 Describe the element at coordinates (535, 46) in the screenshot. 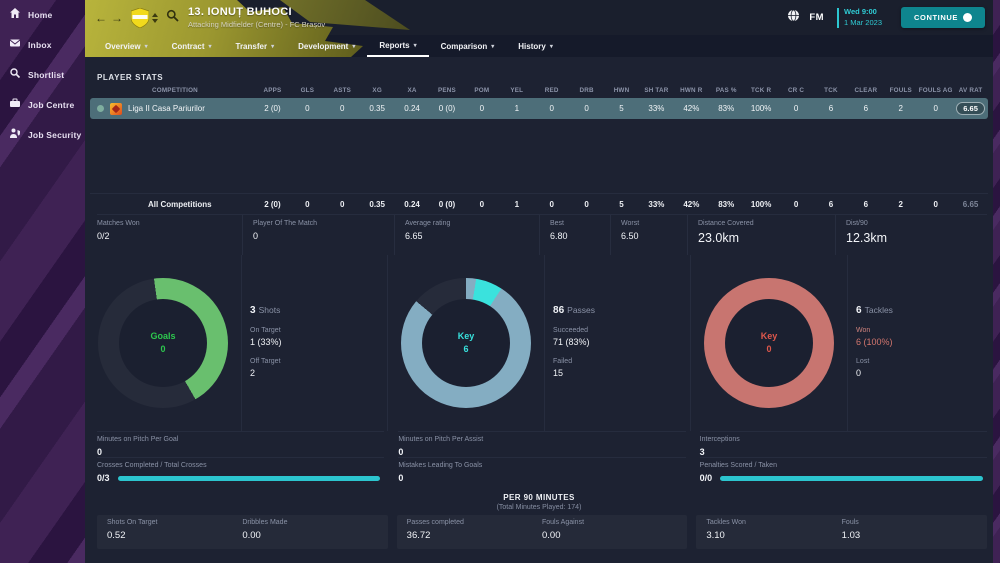

I see `tab-history: History ▾` at that location.